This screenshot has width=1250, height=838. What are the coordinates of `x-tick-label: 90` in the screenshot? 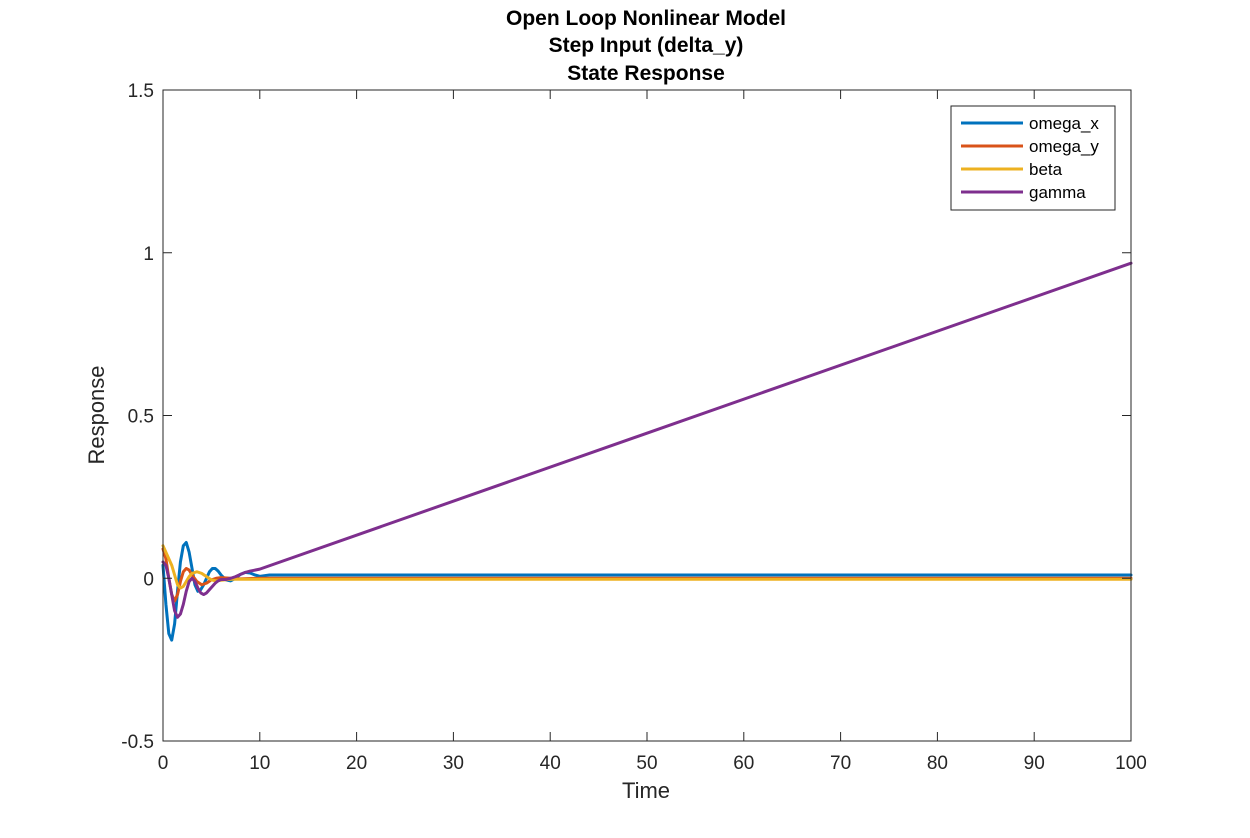 It's located at (1034, 763).